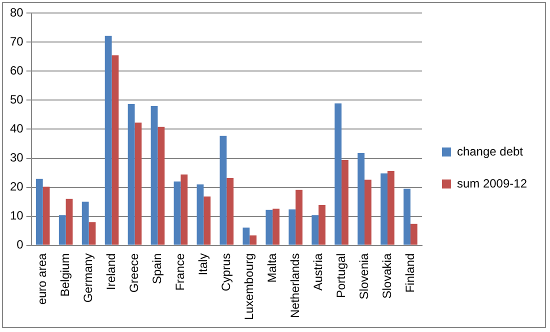 This screenshot has height=332, width=550. I want to click on x-tick-label: France, so click(180, 271).